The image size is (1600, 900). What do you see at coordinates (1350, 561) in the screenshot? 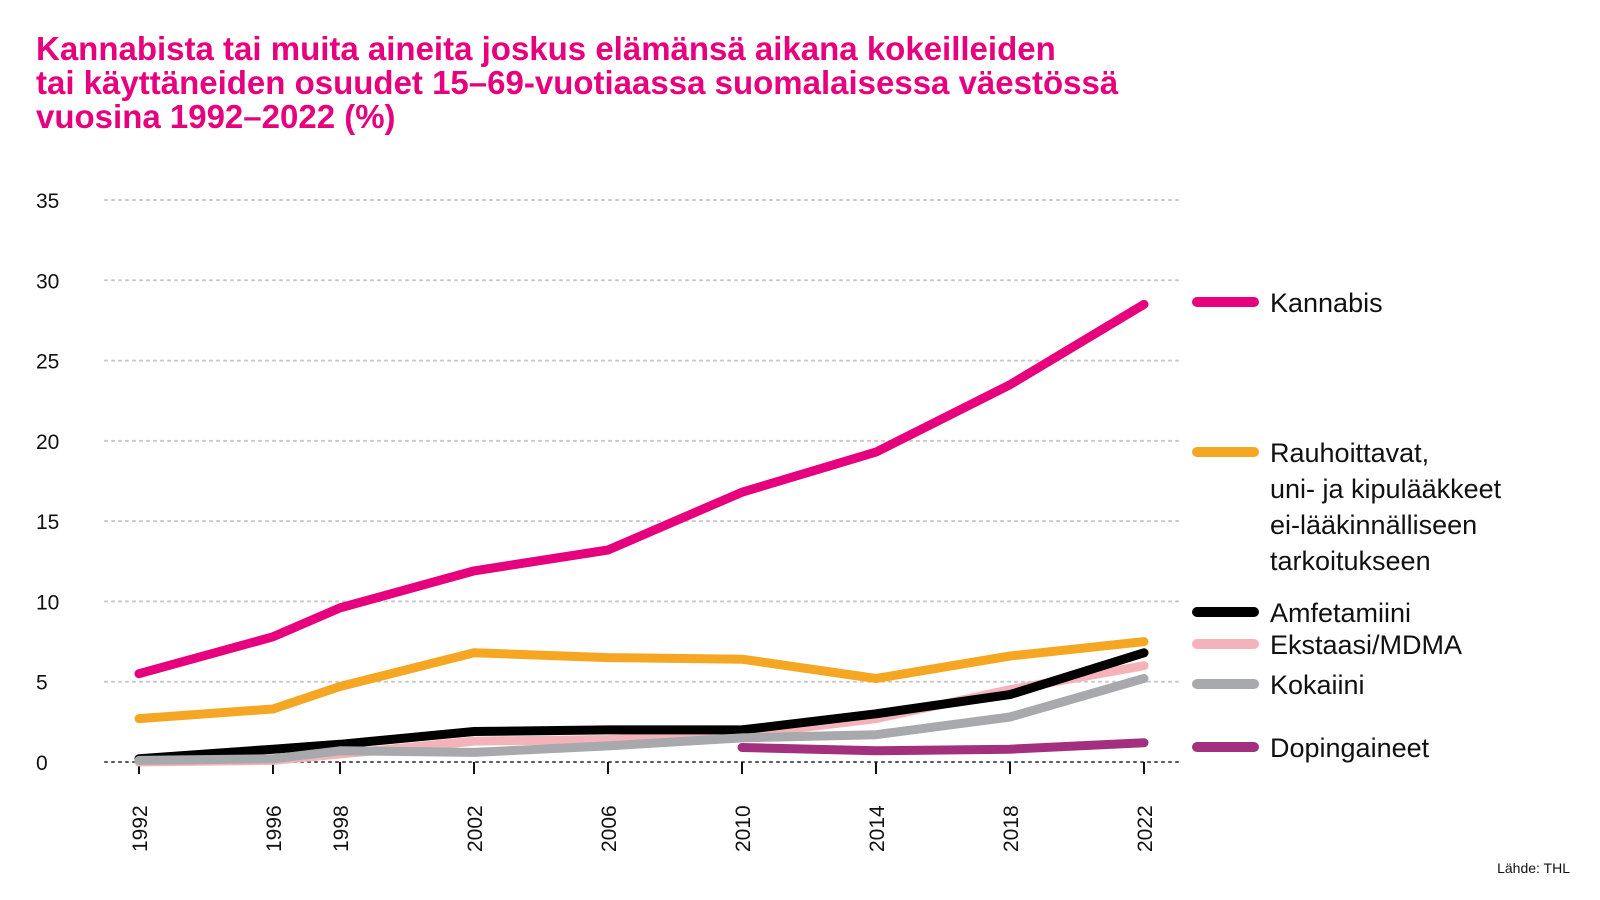
I see `legend-label: tarkoitukseen` at bounding box center [1350, 561].